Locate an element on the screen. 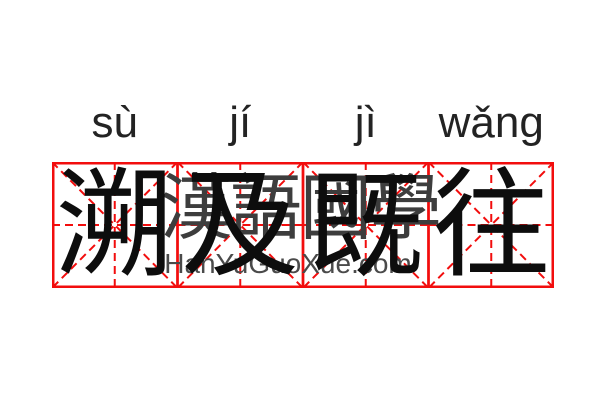 Image resolution: width=600 pixels, height=400 pixels. hanzi-1: 溯 is located at coordinates (114, 225).